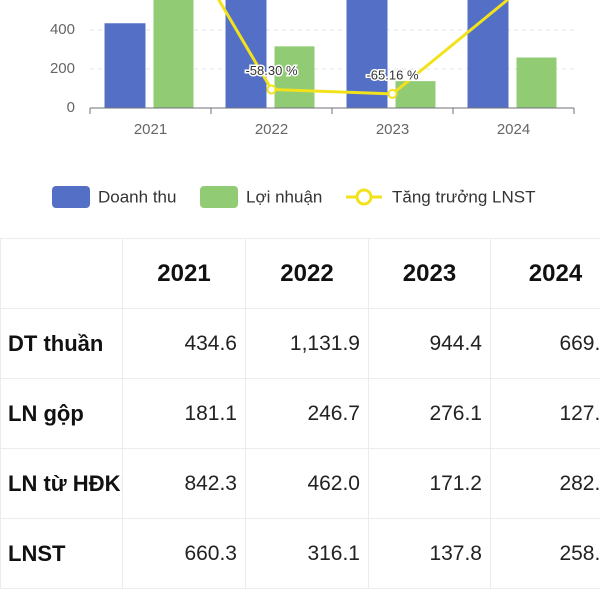  Describe the element at coordinates (545, 343) in the screenshot. I see `value-cell: 669.3` at that location.